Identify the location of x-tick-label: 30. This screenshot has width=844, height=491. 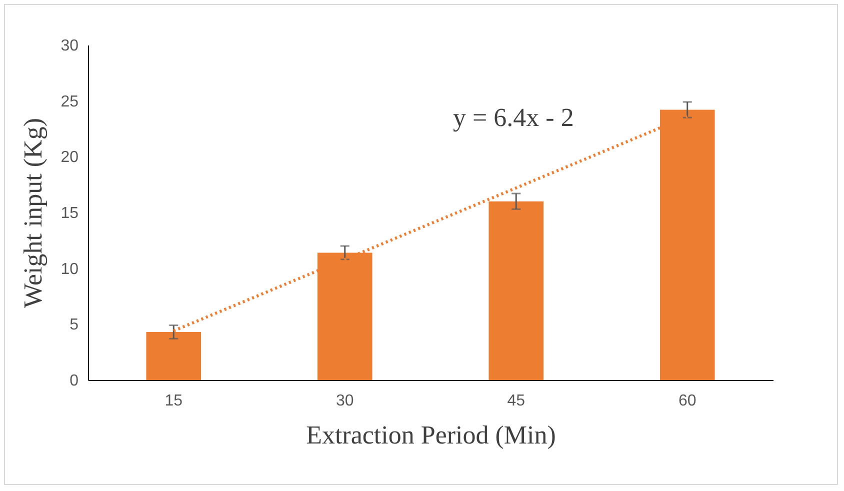
(345, 401).